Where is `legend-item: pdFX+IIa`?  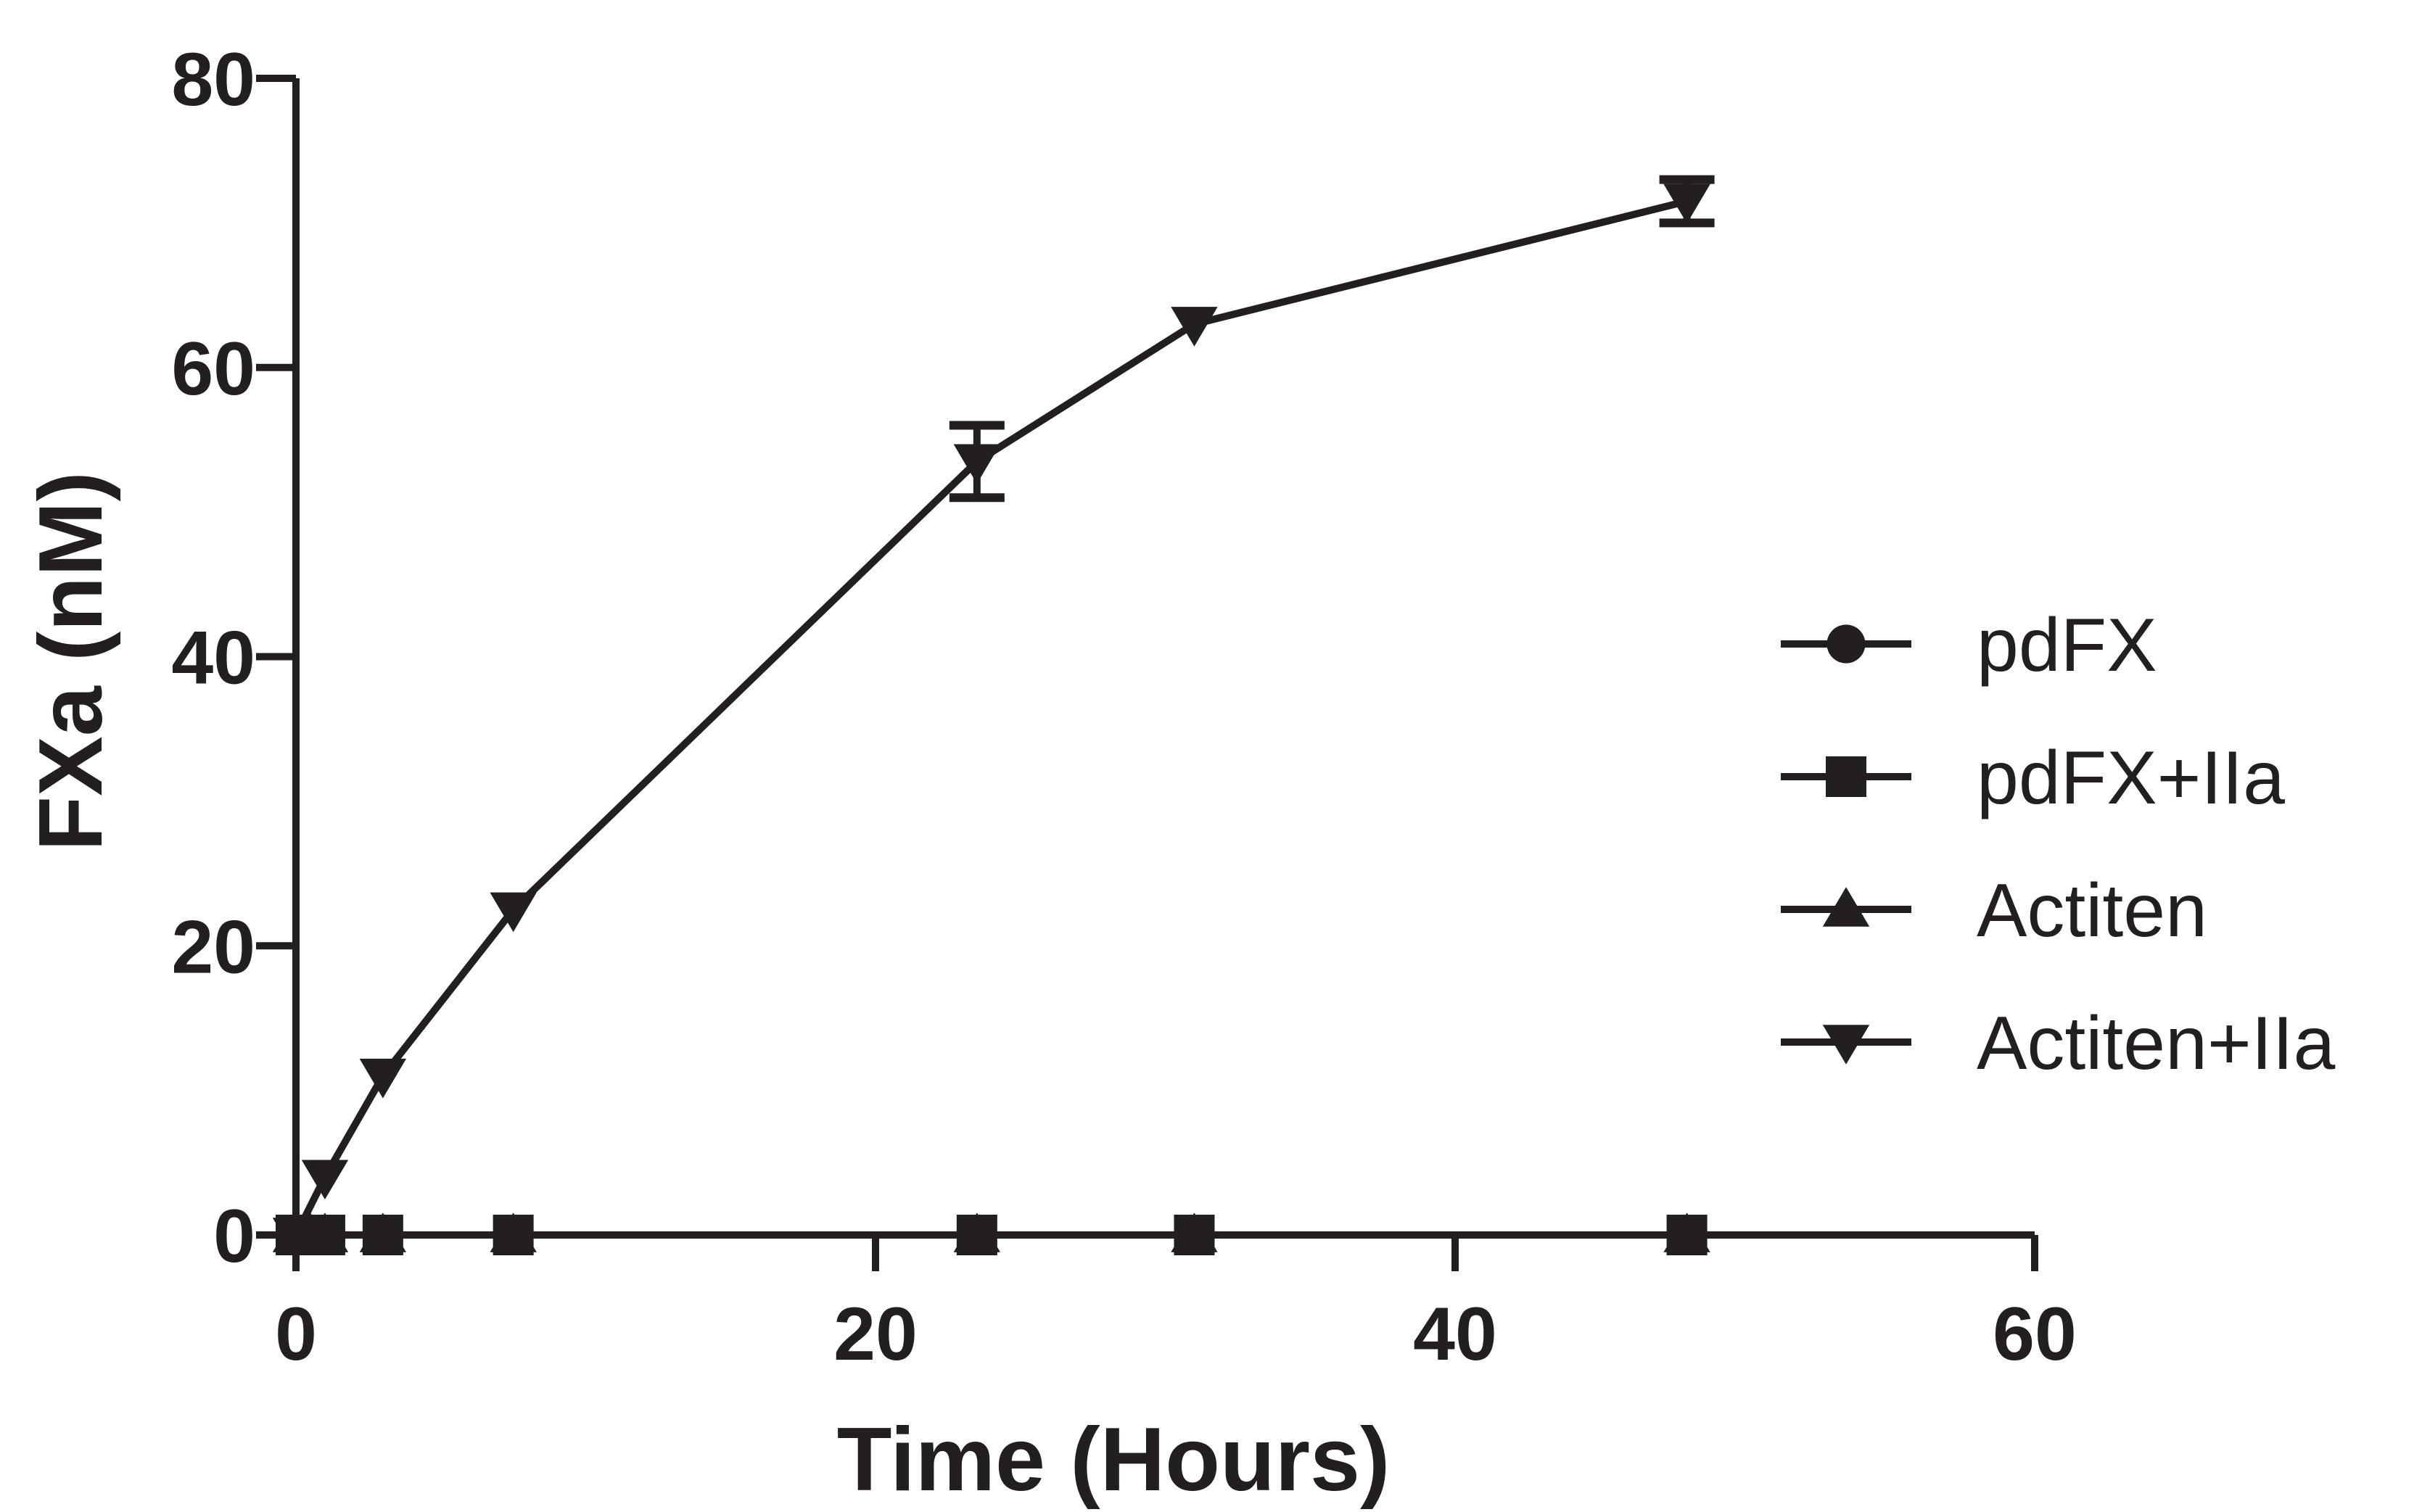 legend-item: pdFX+IIa is located at coordinates (2033, 778).